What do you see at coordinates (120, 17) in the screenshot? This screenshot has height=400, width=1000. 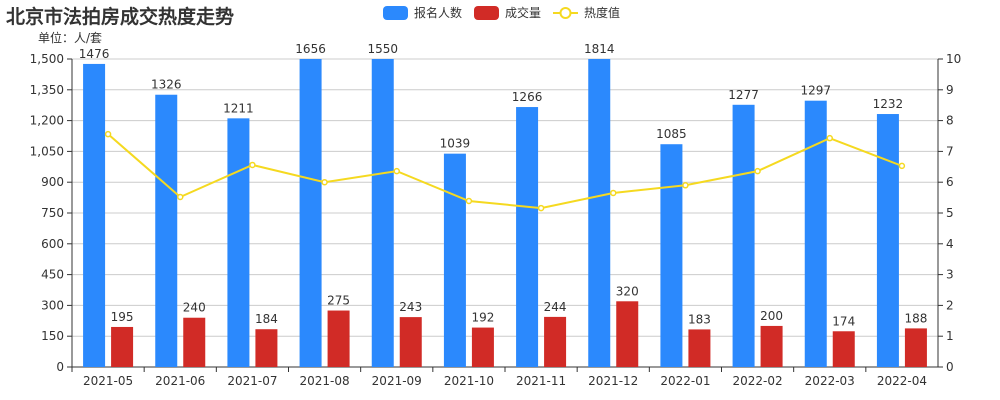 I see `chart-title: 北京市法拍房成交热度走势` at bounding box center [120, 17].